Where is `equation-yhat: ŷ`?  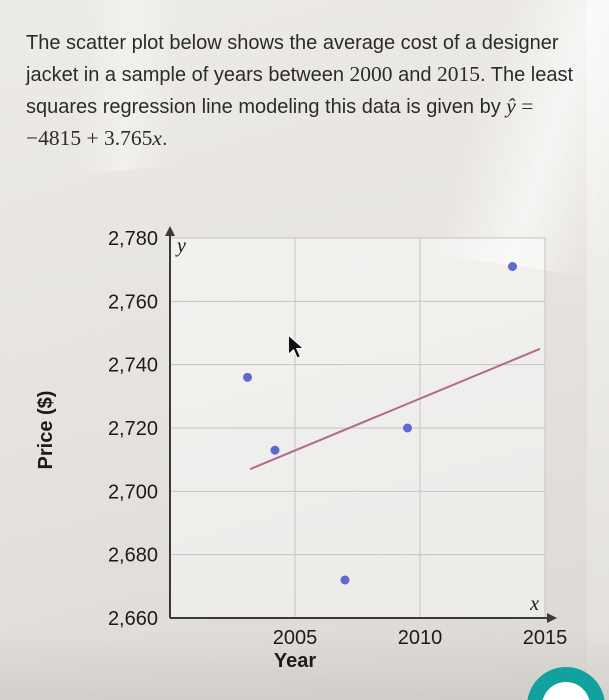 equation-yhat: ŷ is located at coordinates (511, 106).